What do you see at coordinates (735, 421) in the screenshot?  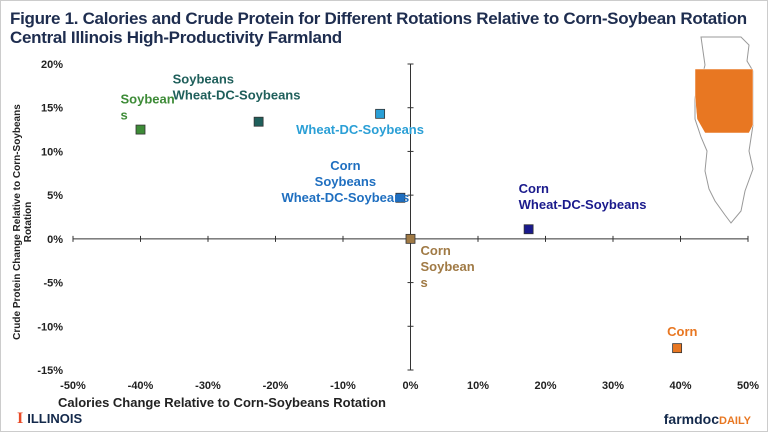 I see `daily-text: DAILY` at bounding box center [735, 421].